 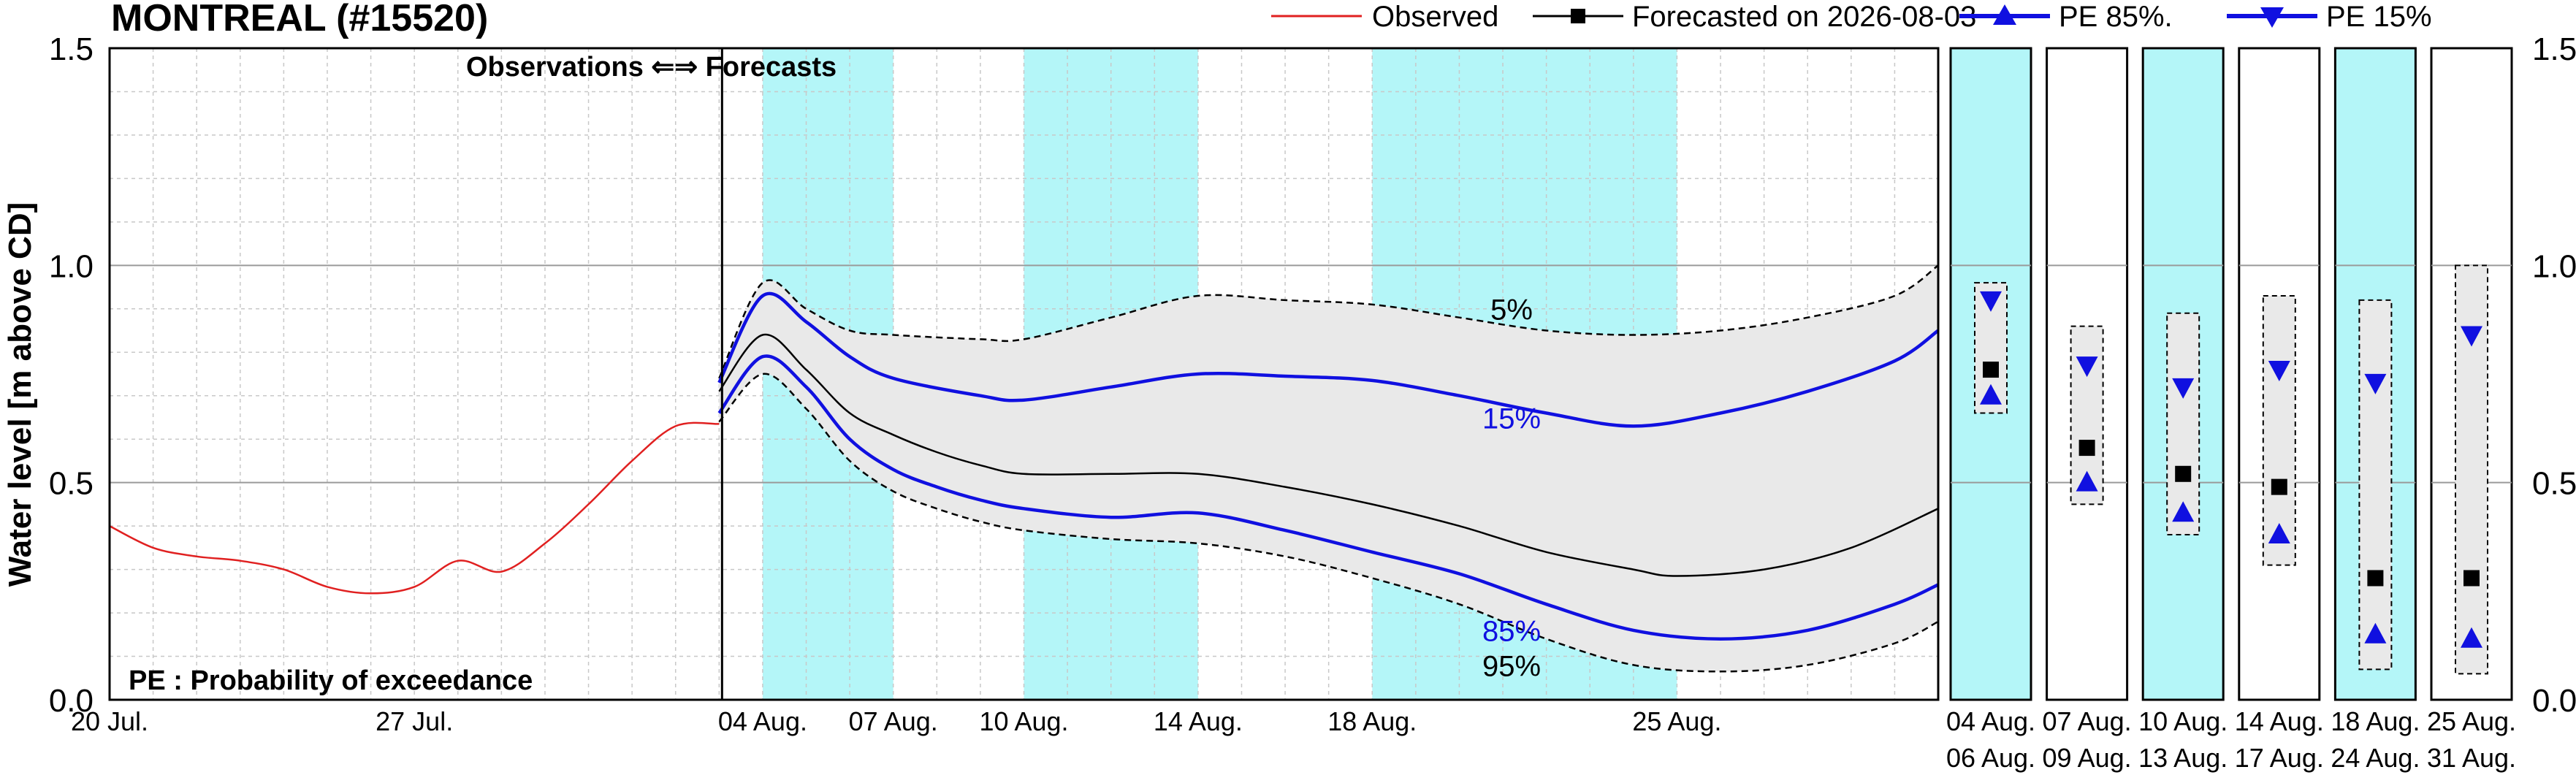 I want to click on weekly-panel-label-bottom: 17 Aug., so click(x=2279, y=758).